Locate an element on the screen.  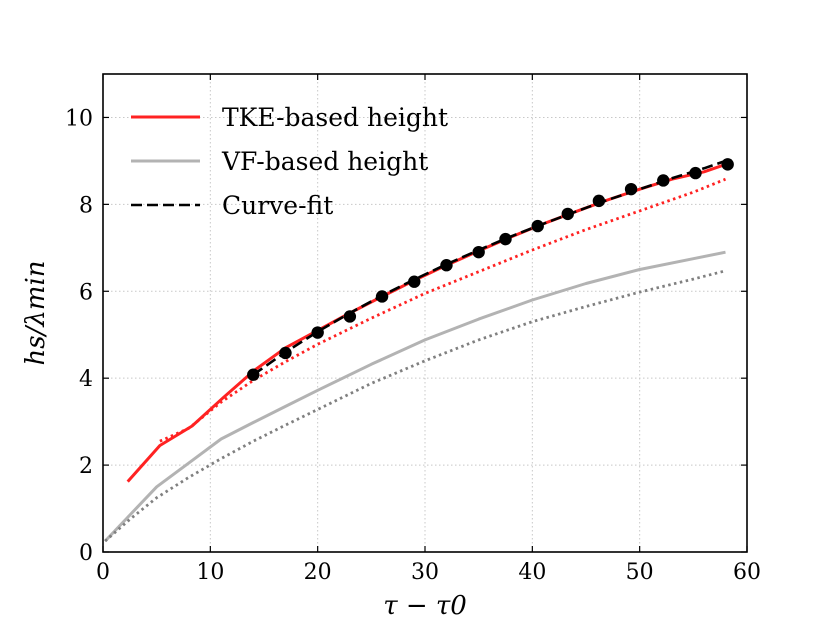
y-tick-label: 4 is located at coordinates (86, 379).